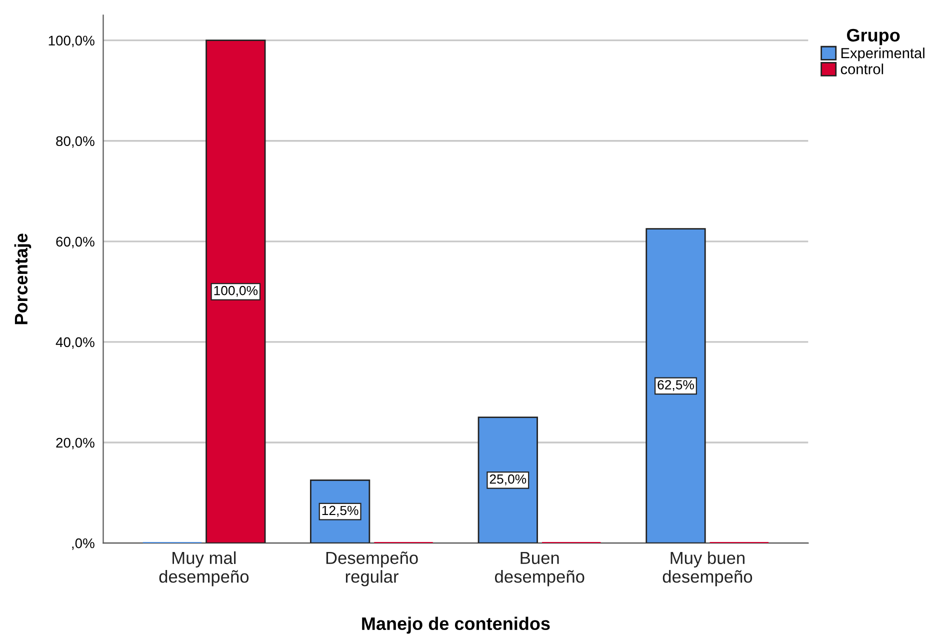 This screenshot has width=930, height=634. What do you see at coordinates (75, 444) in the screenshot?
I see `y-tick-label: 20,0%` at bounding box center [75, 444].